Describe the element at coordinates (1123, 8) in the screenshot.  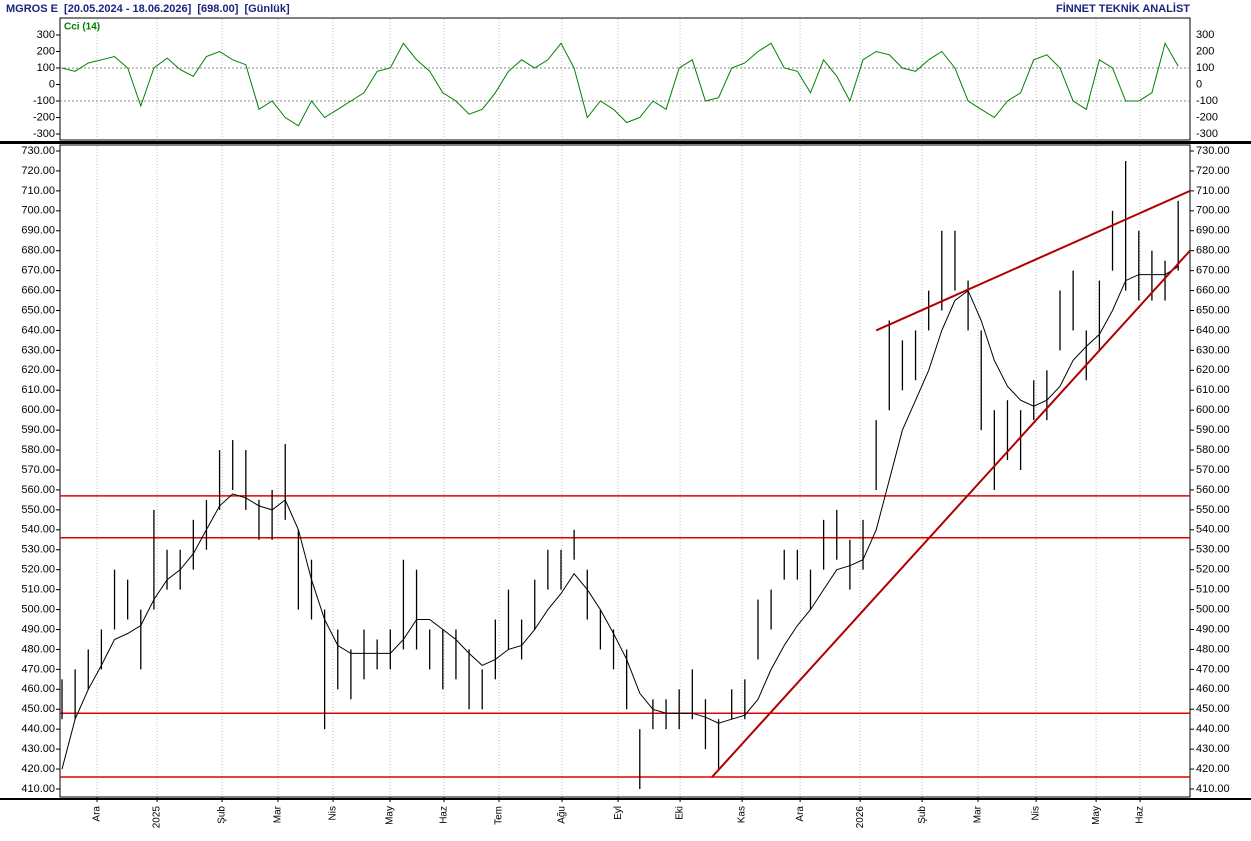
I see `brand: FİNNET TEKNİK ANALİST` at that location.